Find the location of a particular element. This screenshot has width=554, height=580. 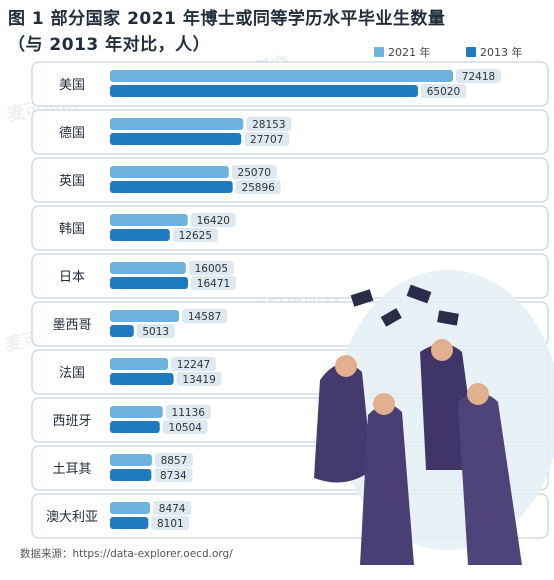

category-label: 韩国 is located at coordinates (72, 229).